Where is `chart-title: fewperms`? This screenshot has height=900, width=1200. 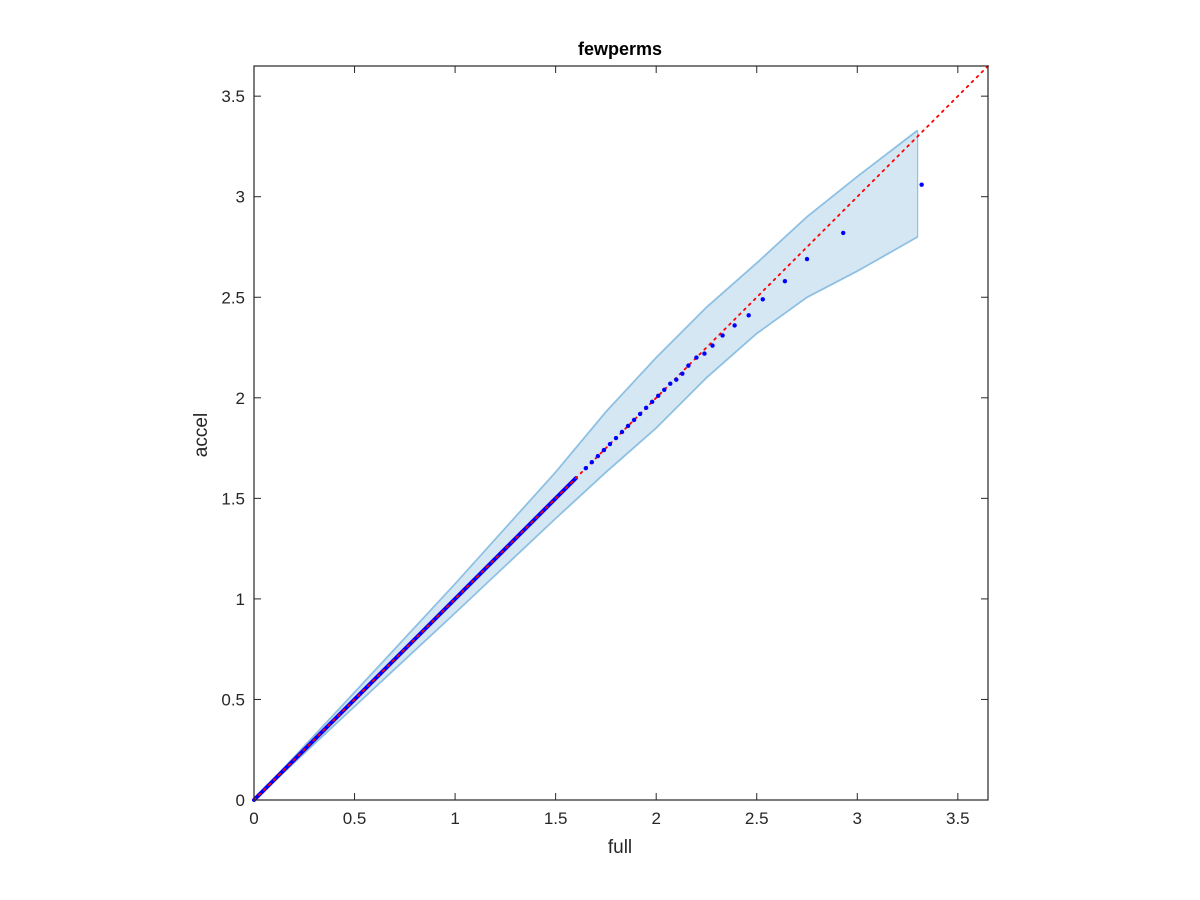
chart-title: fewperms is located at coordinates (620, 49).